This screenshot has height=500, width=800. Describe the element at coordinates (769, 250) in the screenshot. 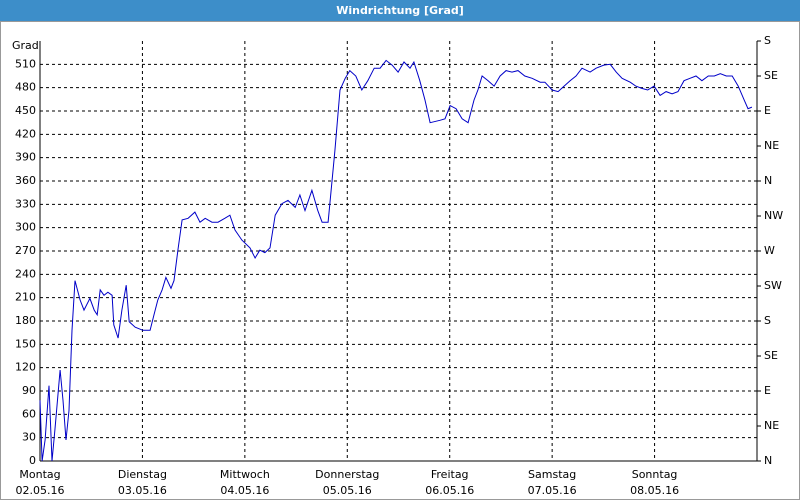

I see `y2-tick-label: W` at that location.